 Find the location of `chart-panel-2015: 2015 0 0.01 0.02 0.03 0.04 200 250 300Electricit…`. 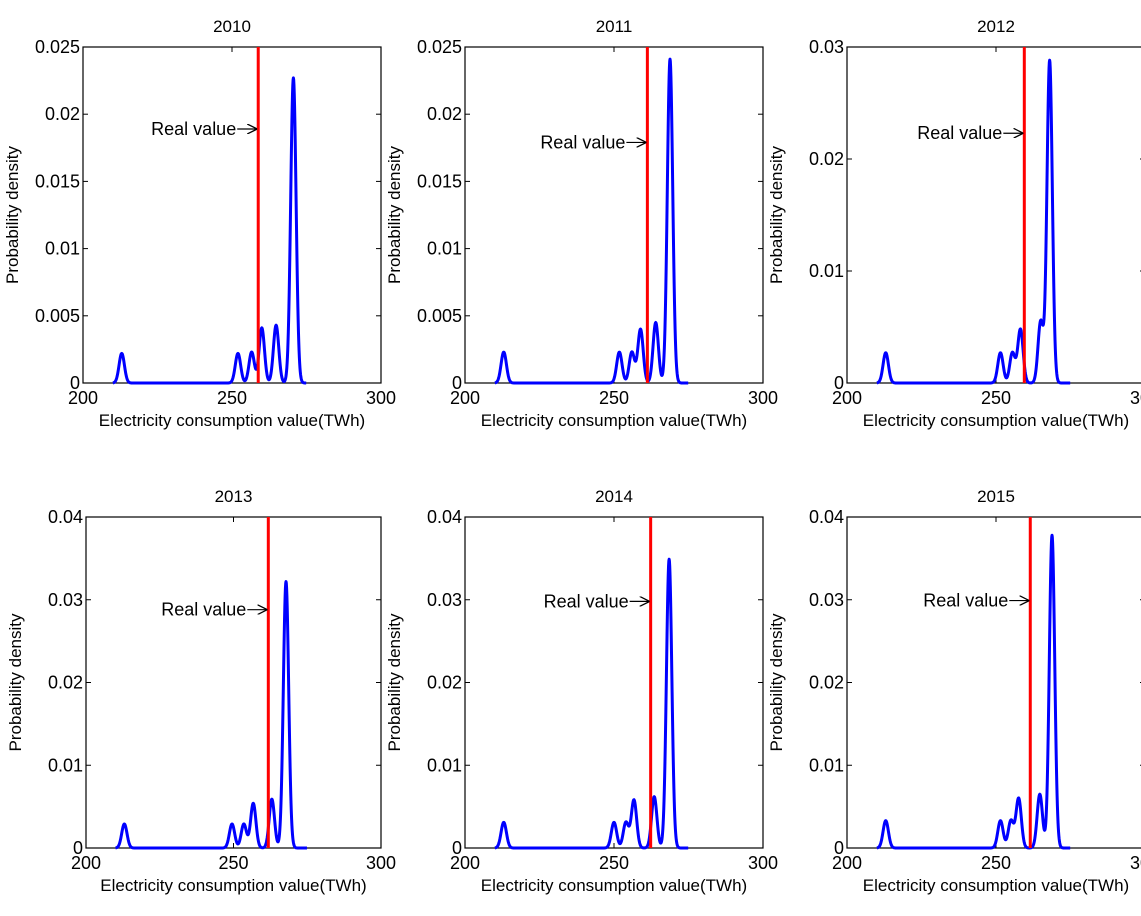

chart-panel-2015: 2015 0 0.01 0.02 0.03 0.04 200 250 300Electricit… is located at coordinates (954, 691).